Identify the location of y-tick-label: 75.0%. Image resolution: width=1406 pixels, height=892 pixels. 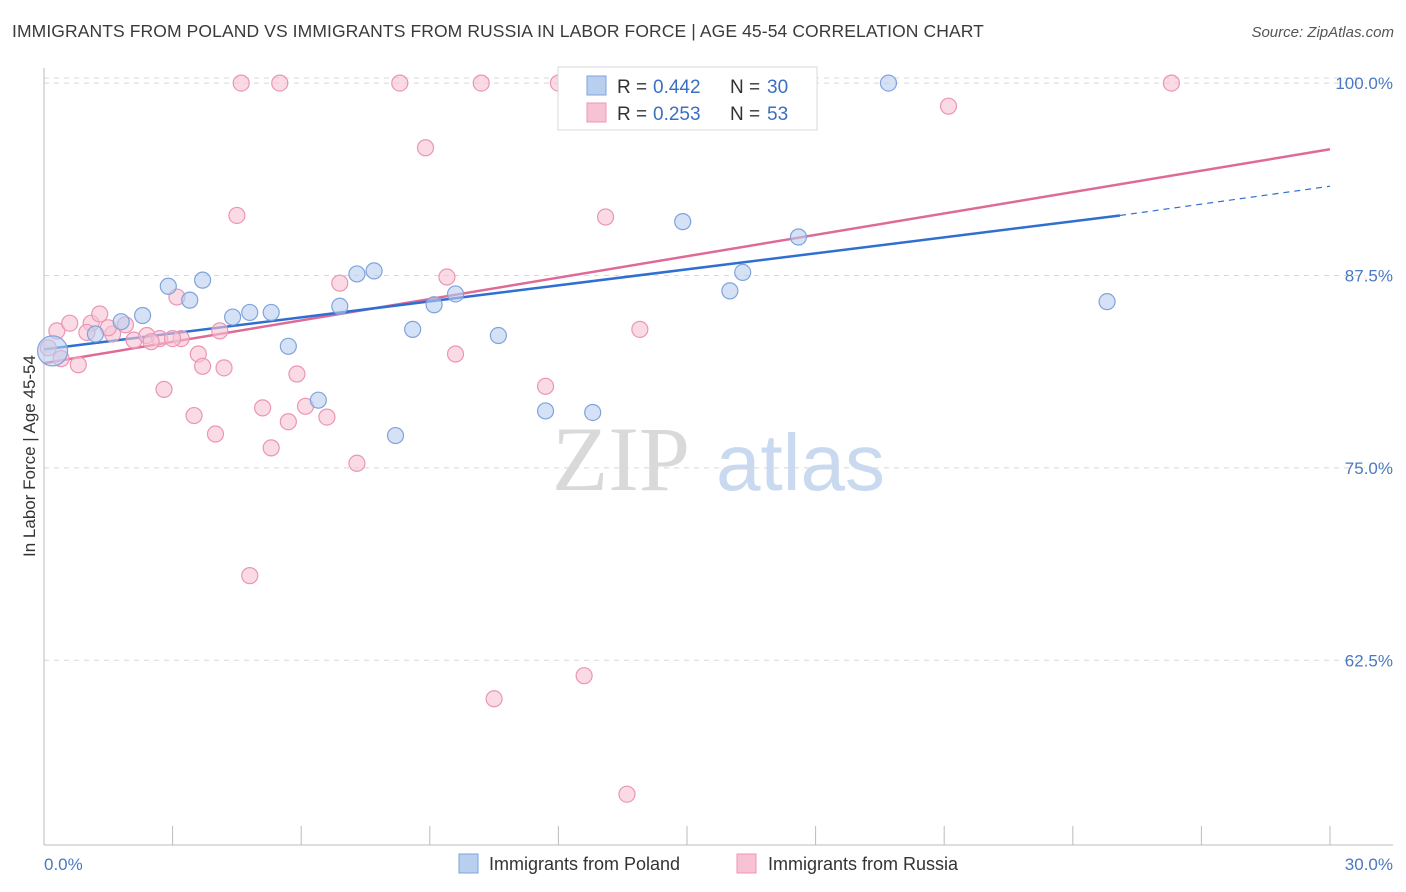
(1369, 468).